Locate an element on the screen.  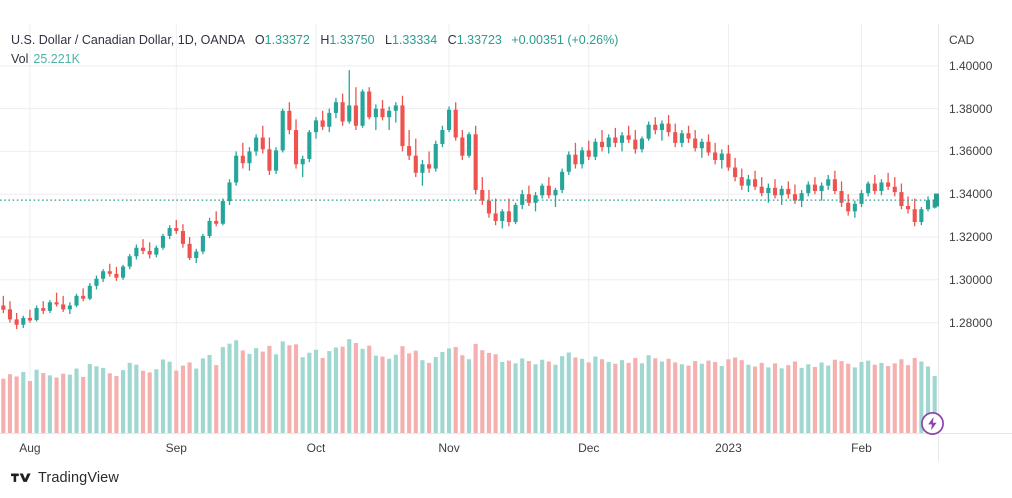
time-tick-label: Sep is located at coordinates (176, 448).